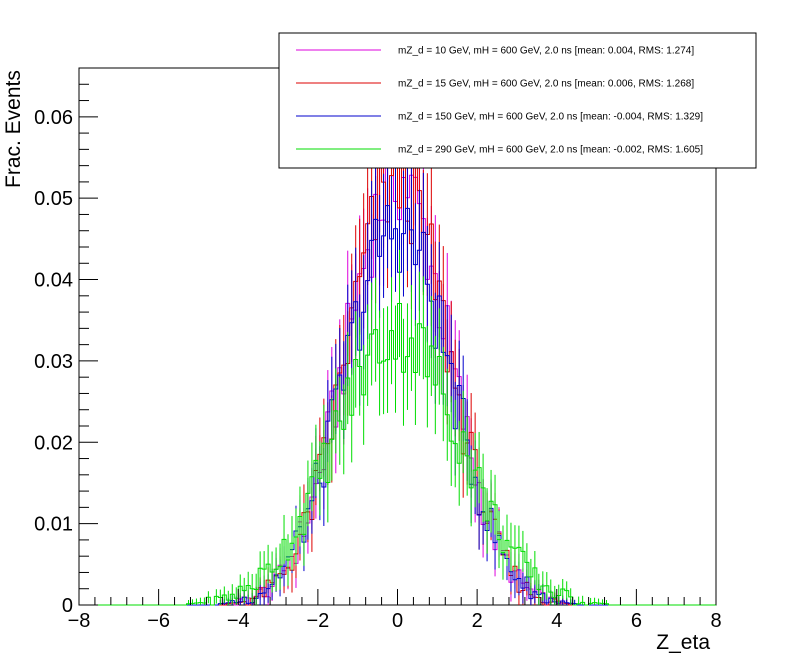 This screenshot has width=796, height=672. I want to click on y-axis-title: Frac. Events, so click(13, 129).